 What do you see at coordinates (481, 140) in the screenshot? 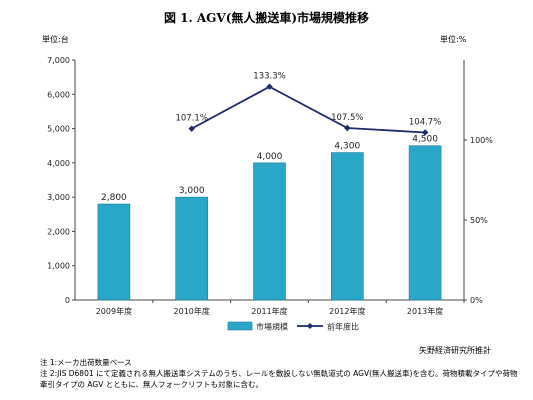
I see `y-right-tick-label: 100%` at bounding box center [481, 140].